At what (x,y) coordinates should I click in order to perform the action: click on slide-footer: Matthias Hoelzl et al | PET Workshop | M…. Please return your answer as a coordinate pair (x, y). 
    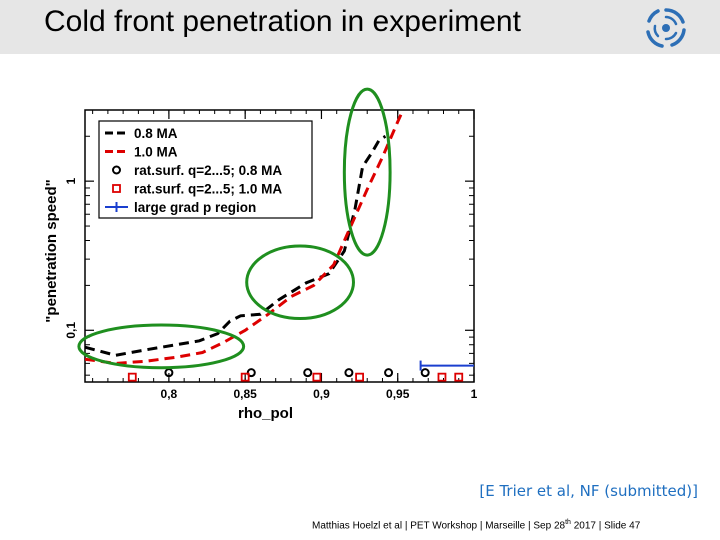
    Looking at the image, I should click on (476, 525).